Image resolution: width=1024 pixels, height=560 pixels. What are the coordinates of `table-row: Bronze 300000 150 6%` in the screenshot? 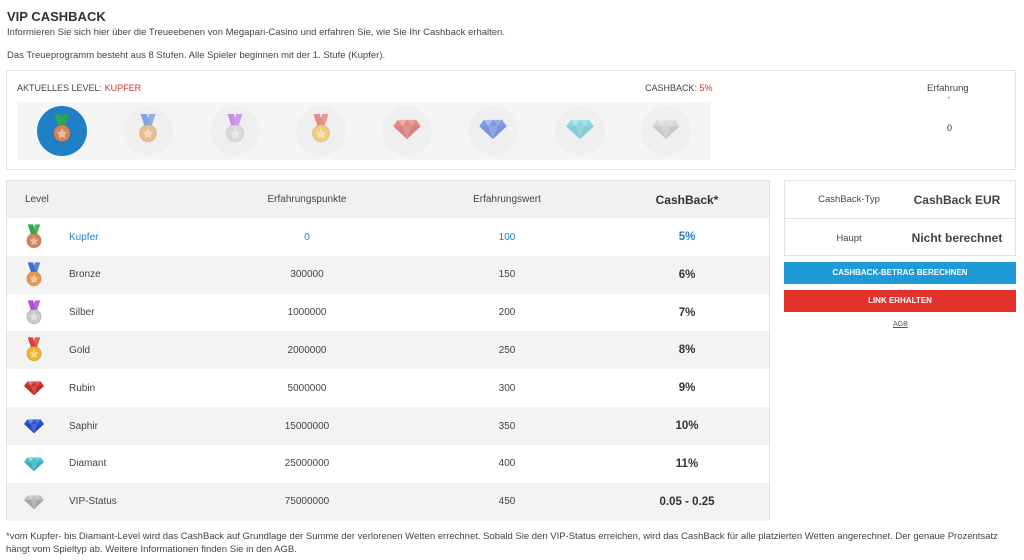 It's located at (388, 274).